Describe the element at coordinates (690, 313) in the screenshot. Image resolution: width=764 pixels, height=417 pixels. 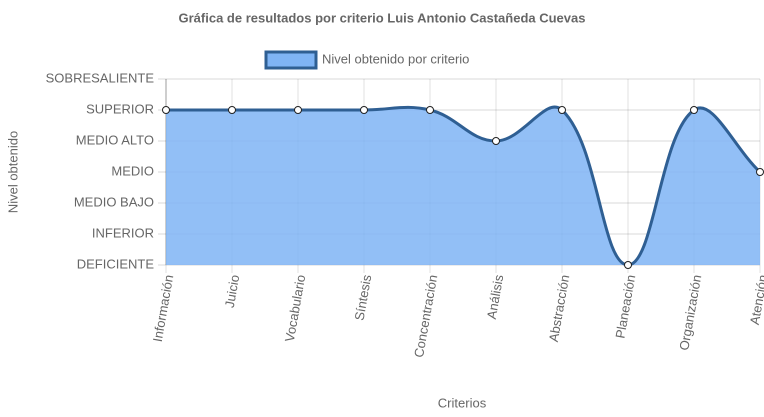
I see `x-tick-label: Organización` at that location.